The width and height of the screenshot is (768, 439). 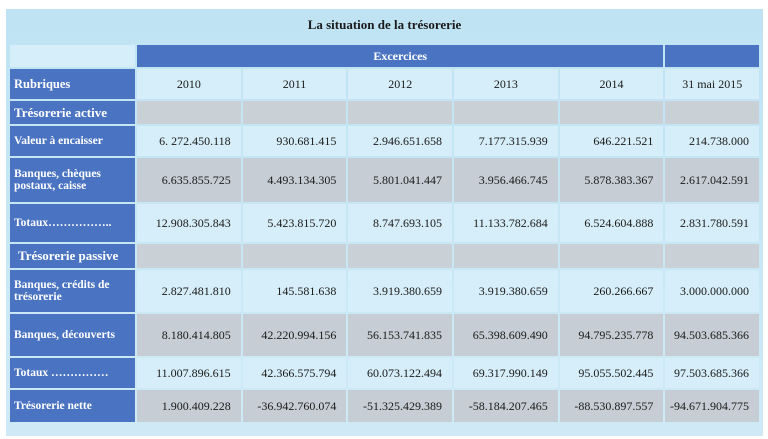 What do you see at coordinates (506, 180) in the screenshot?
I see `value-cell: 3.956.466.745` at bounding box center [506, 180].